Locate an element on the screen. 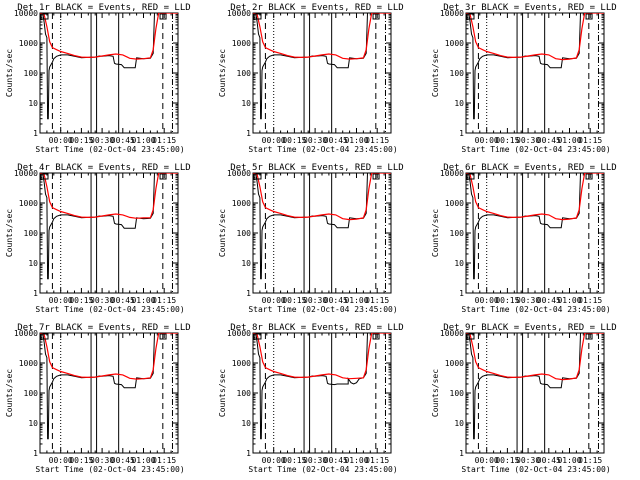 Image resolution: width=640 pixels, height=480 pixels. panel-title: Det 4r BLACK = Events, RED = LLD is located at coordinates (103, 168).